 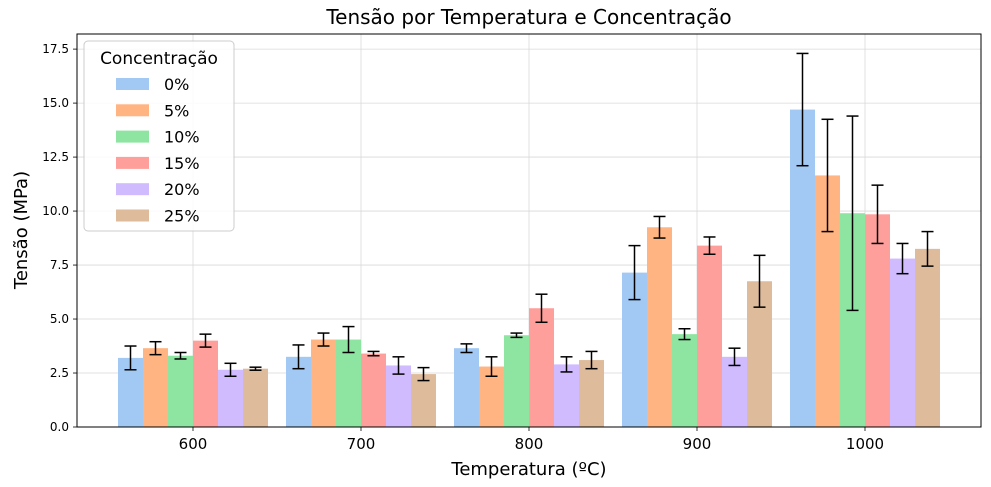 What do you see at coordinates (59, 319) in the screenshot?
I see `y-tick-label: 5.0` at bounding box center [59, 319].